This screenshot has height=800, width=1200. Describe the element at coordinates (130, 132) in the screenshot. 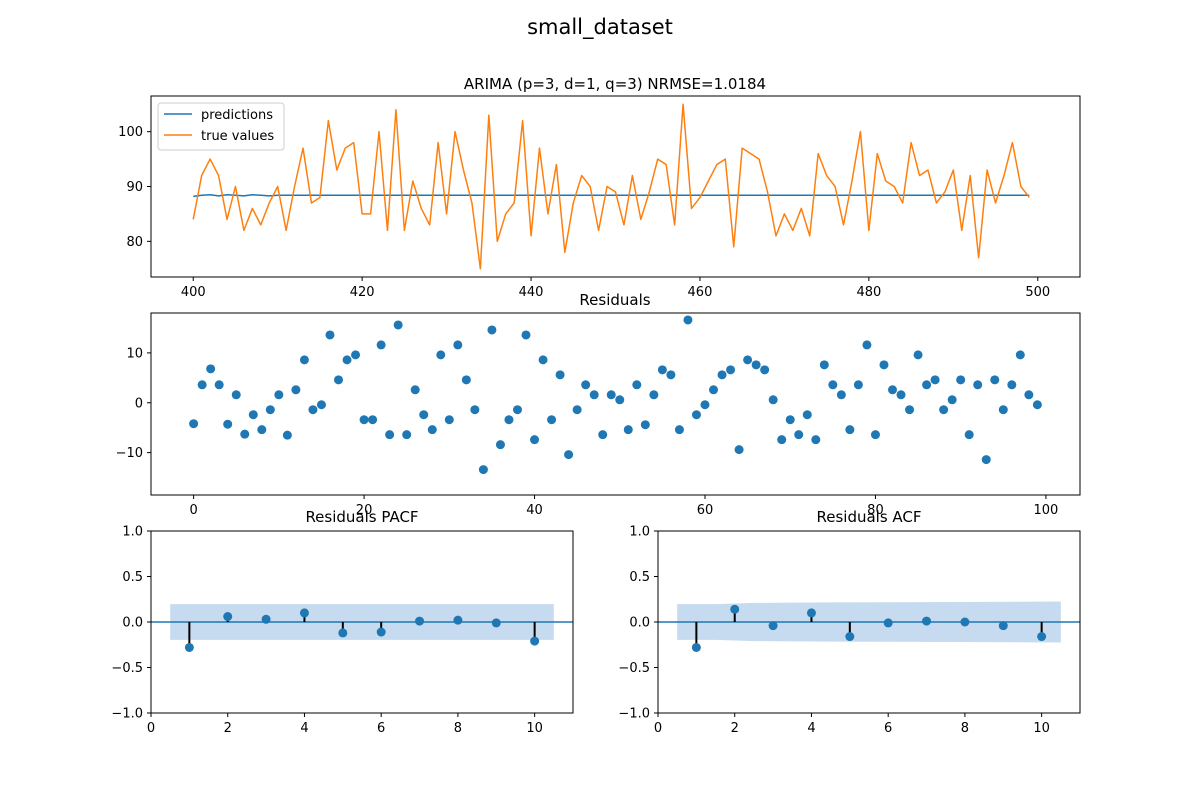

I see `predictions-y-tick-label: 100` at that location.